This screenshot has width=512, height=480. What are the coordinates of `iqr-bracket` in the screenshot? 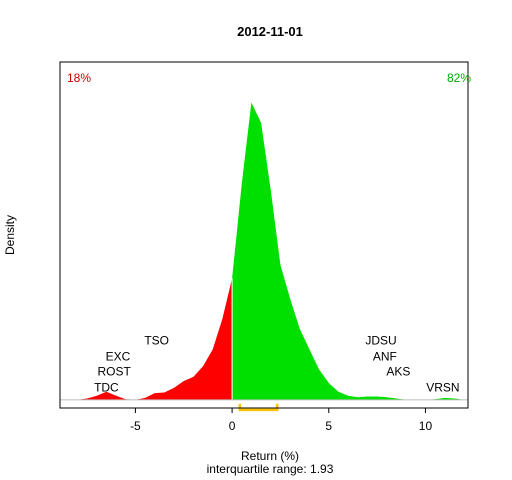 It's located at (258, 407).